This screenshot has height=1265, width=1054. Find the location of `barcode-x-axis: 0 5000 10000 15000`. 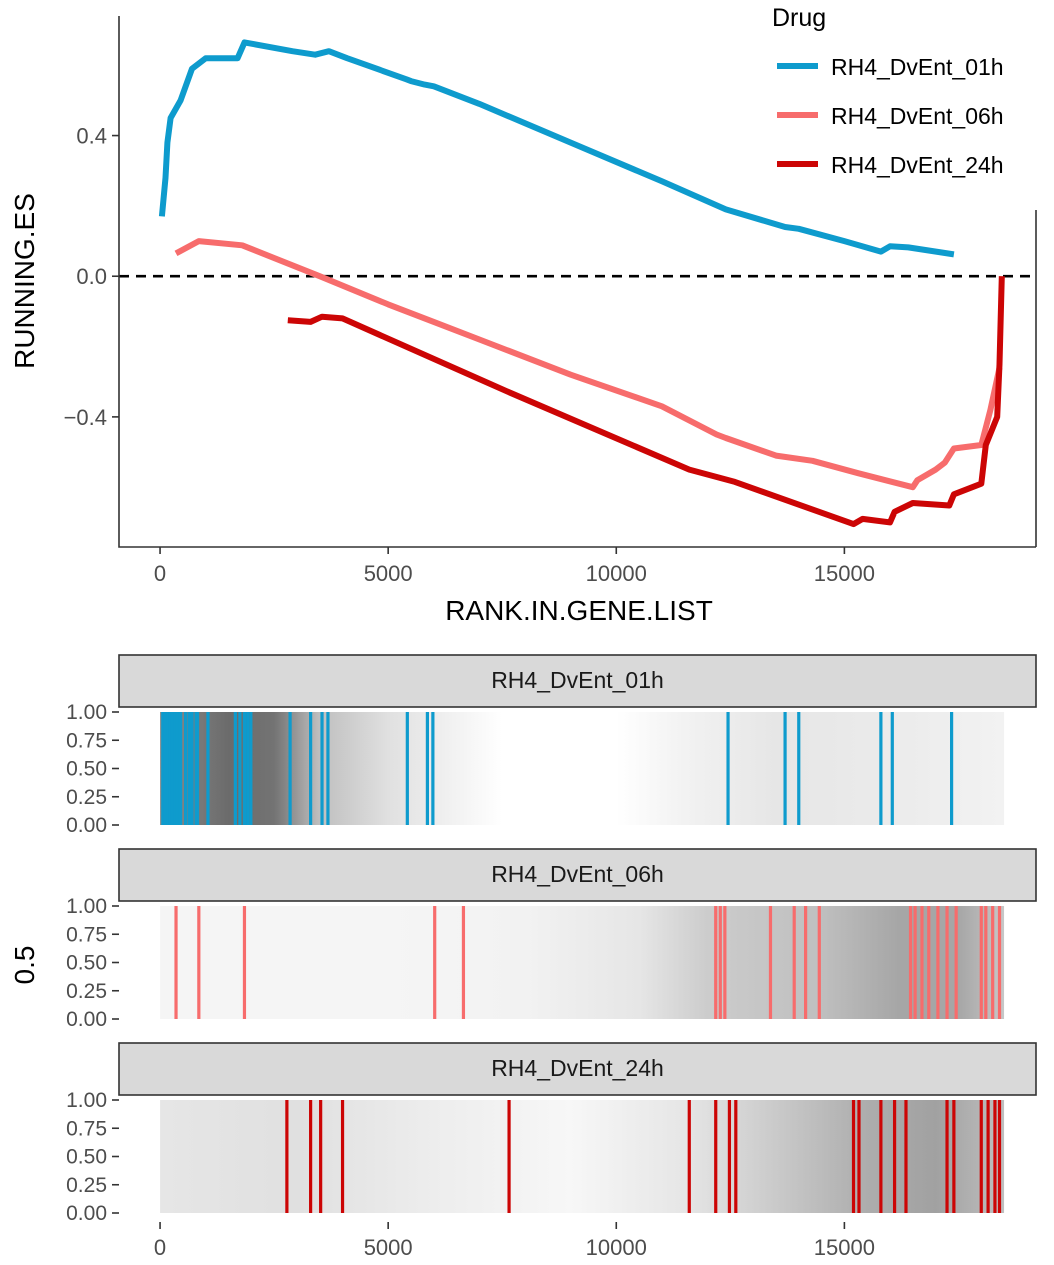

barcode-x-axis: 0 5000 10000 15000 is located at coordinates (514, 1241).